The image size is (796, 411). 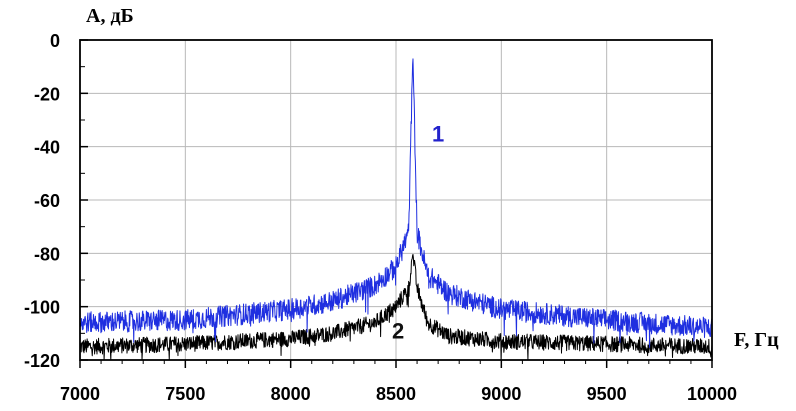 I want to click on curve-labels: 12, so click(x=418, y=232).